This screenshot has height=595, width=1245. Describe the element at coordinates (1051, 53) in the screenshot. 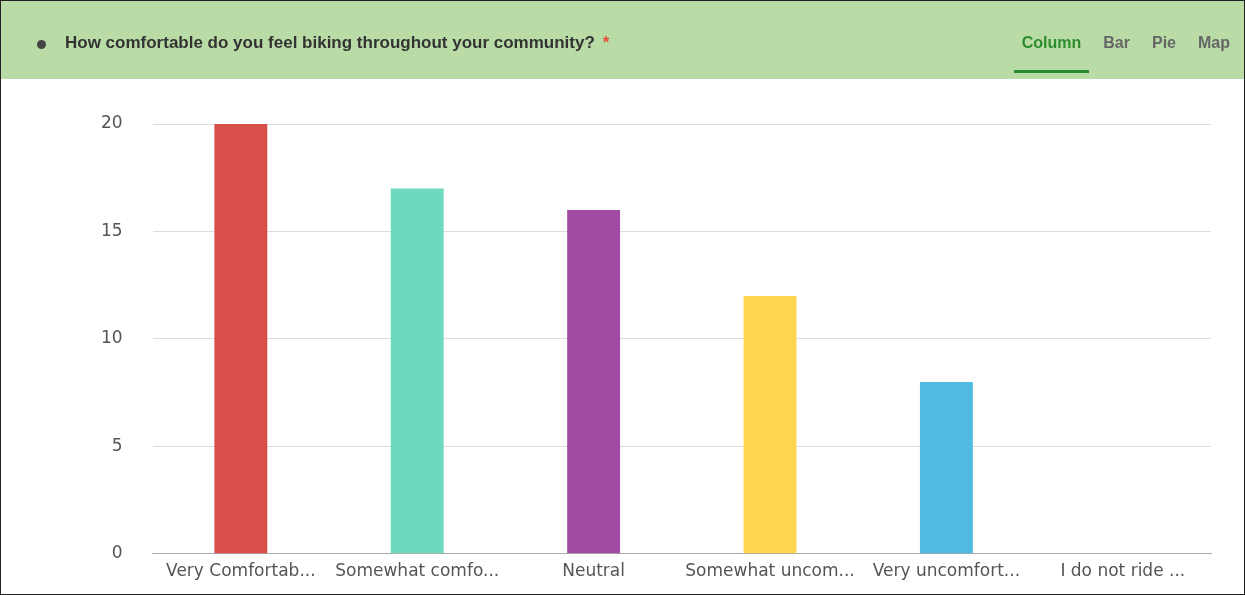

I see `text: Column` at that location.